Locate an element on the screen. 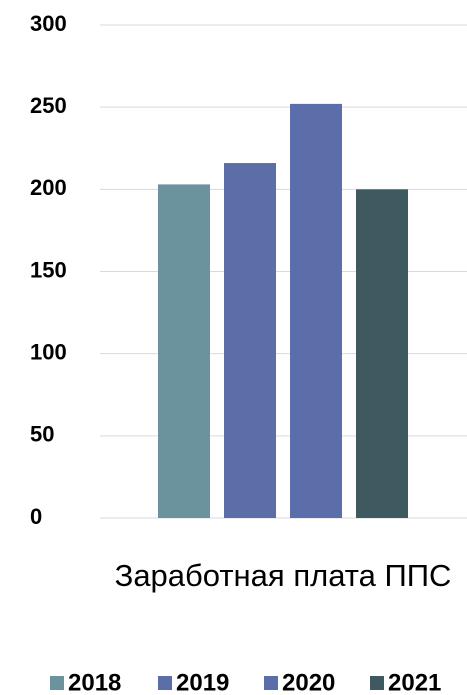 The image size is (467, 695). x-tick-label: Заработная плата ППС is located at coordinates (283, 575).